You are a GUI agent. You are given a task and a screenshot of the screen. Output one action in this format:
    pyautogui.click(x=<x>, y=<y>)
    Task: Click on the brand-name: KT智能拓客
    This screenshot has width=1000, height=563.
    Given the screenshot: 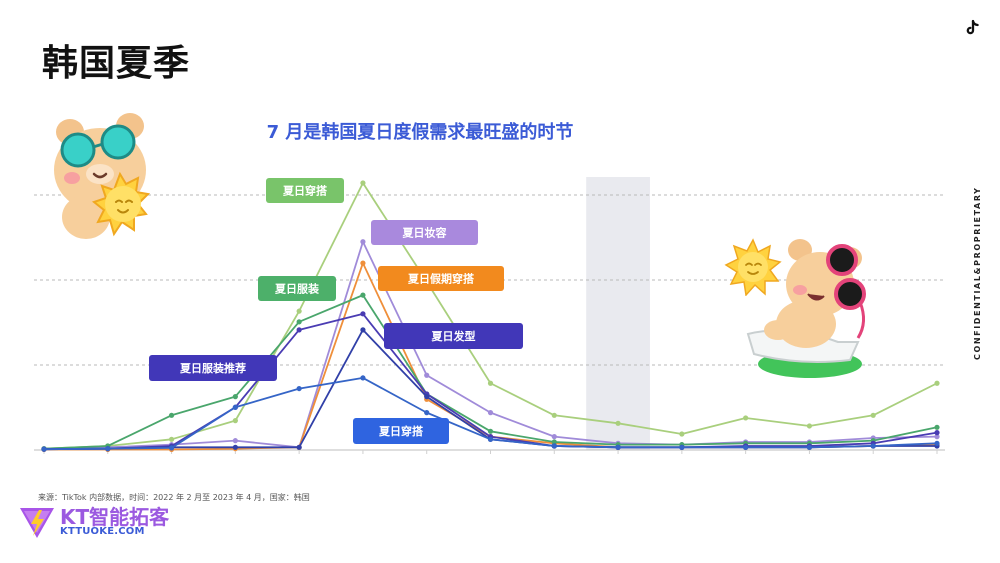 What is the action you would take?
    pyautogui.click(x=115, y=517)
    